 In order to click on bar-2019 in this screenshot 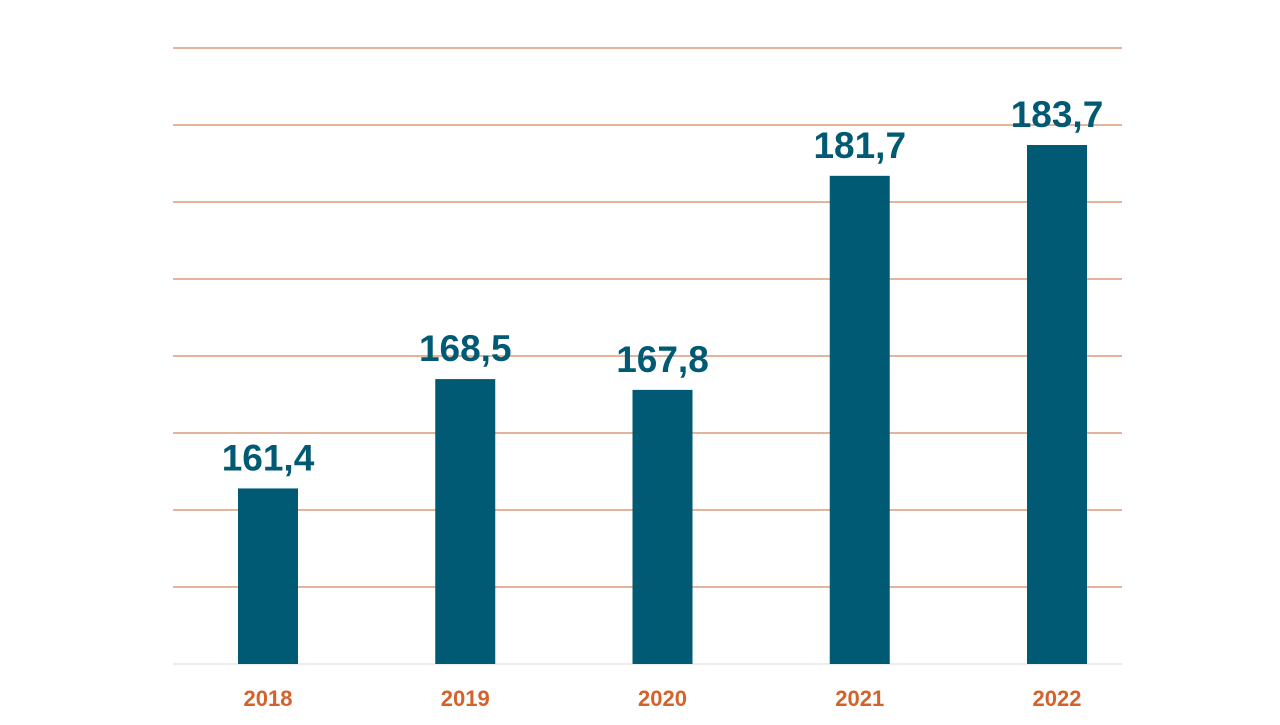, I will do `click(465, 521)`.